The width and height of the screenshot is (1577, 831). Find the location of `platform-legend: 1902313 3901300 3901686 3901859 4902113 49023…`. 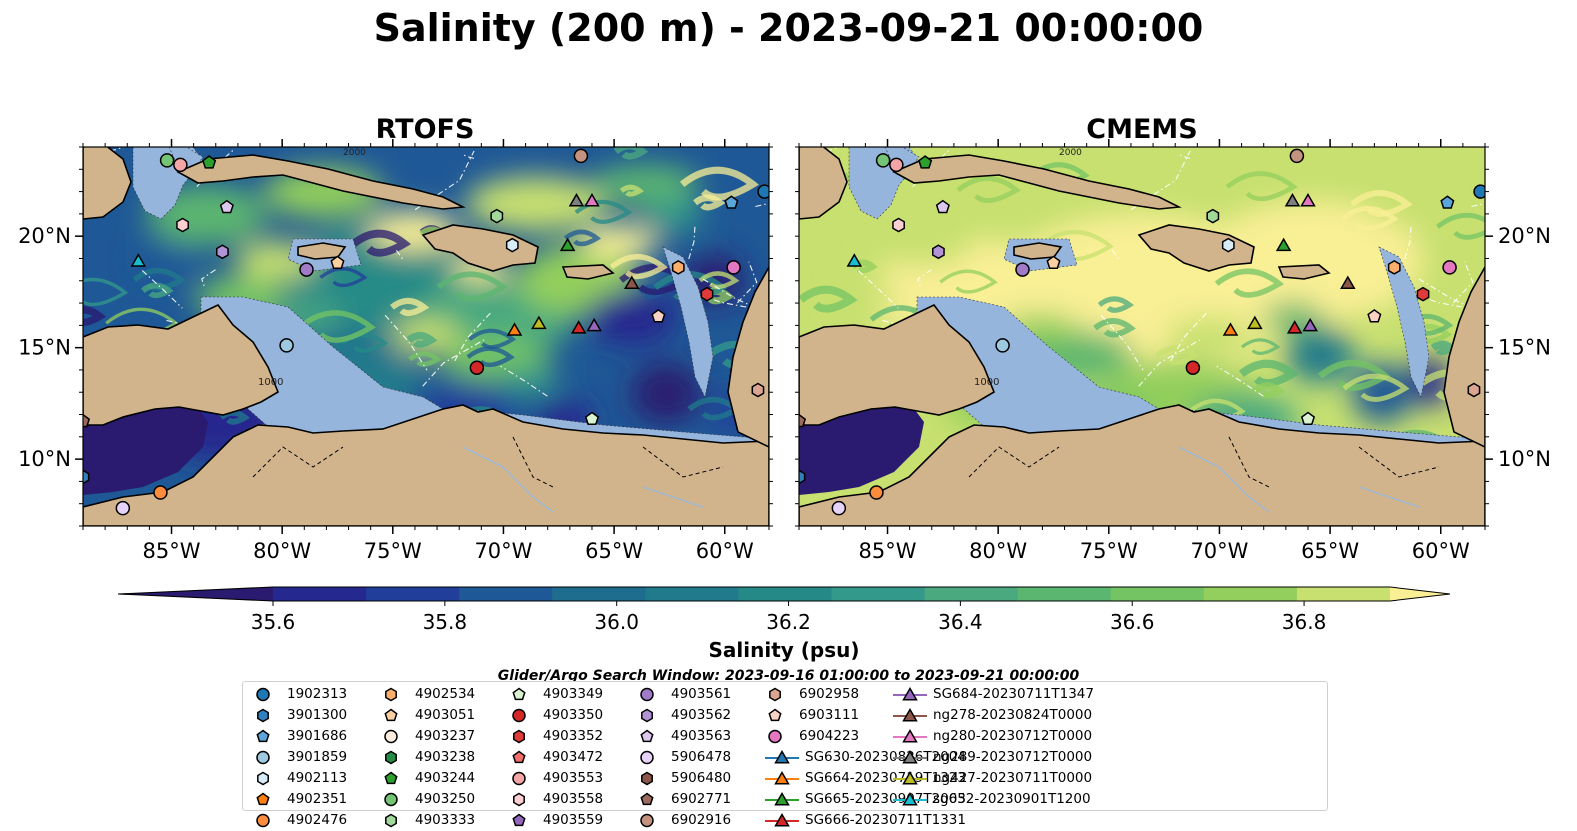

platform-legend: 1902313 3901300 3901686 3901859 4902113 49023… is located at coordinates (785, 754).